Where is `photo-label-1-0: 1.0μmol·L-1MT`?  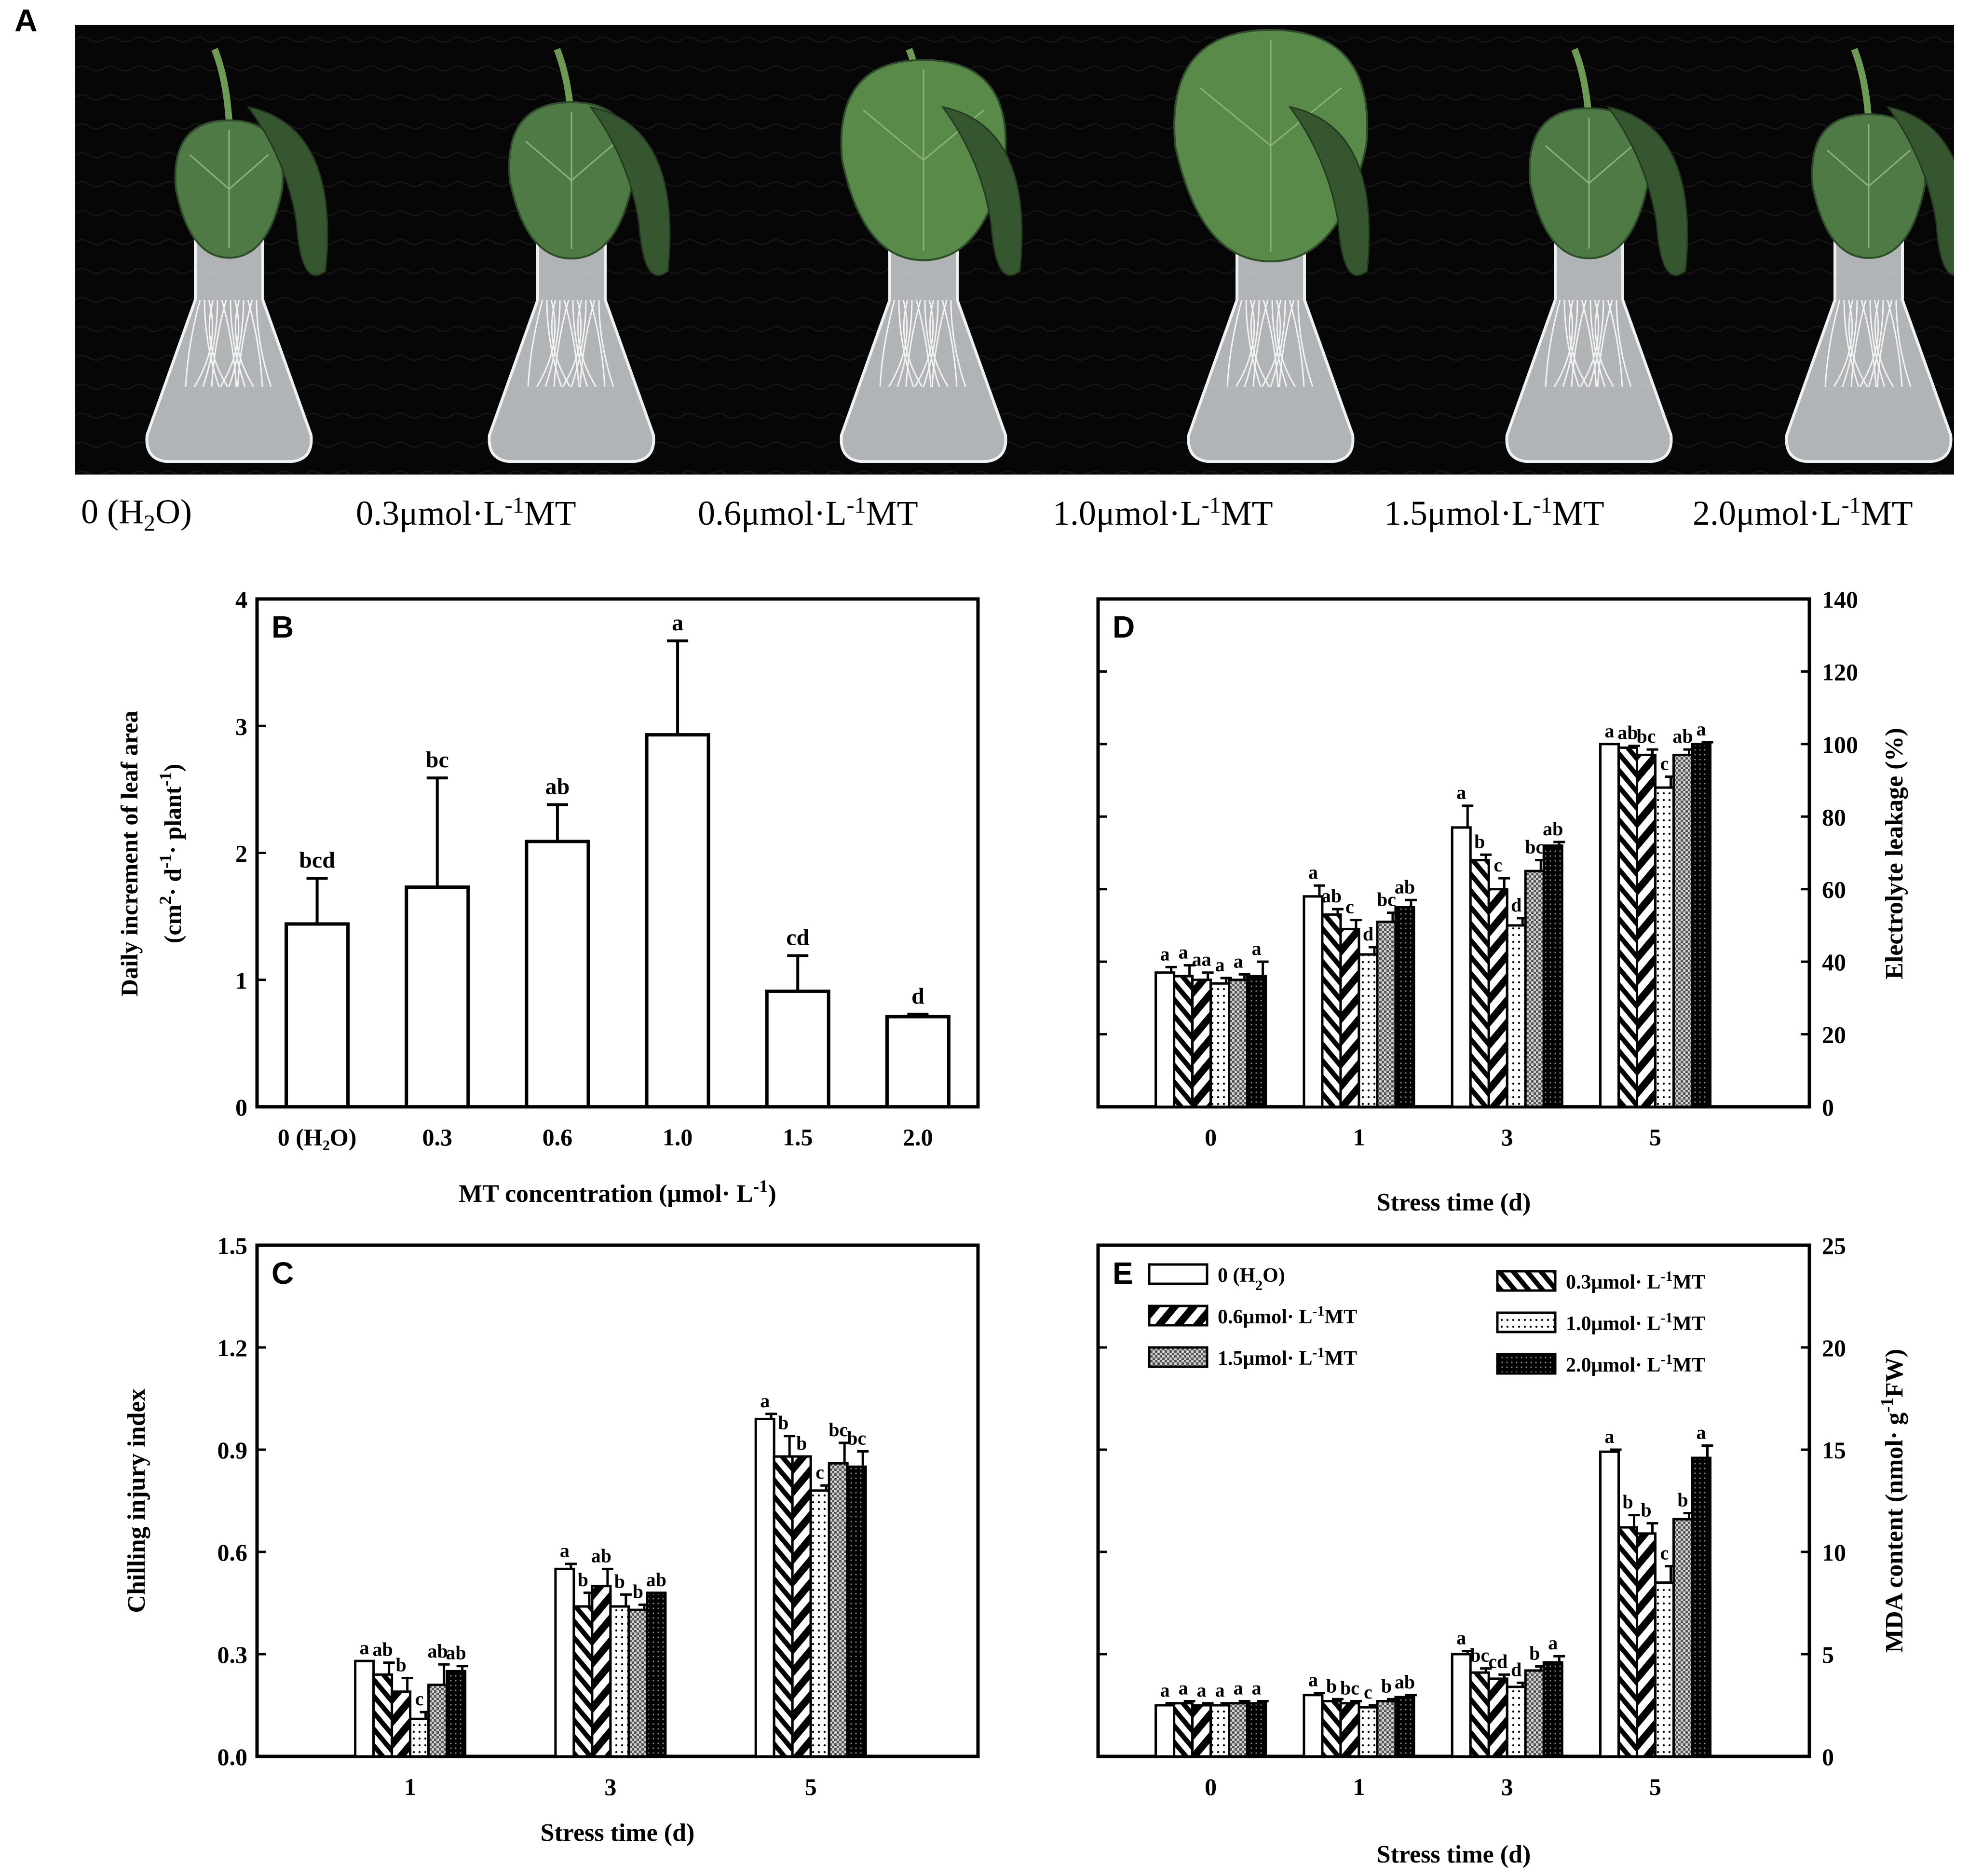
photo-label-1-0: 1.0μmol·L-1MT is located at coordinates (1163, 512).